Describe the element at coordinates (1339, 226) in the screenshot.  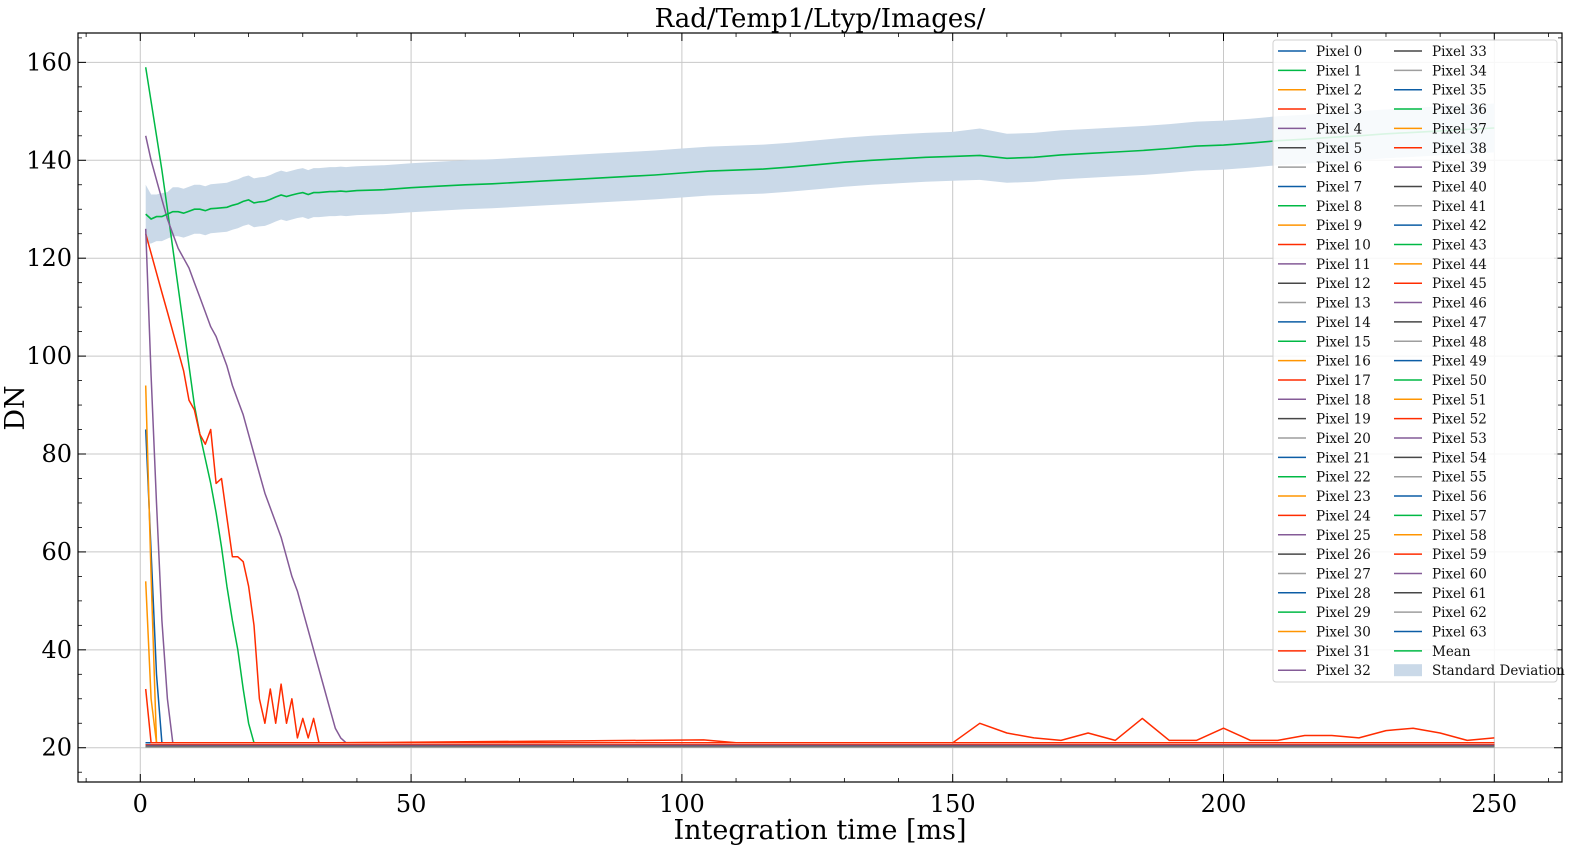
I see `legend-label: Pixel 9` at that location.